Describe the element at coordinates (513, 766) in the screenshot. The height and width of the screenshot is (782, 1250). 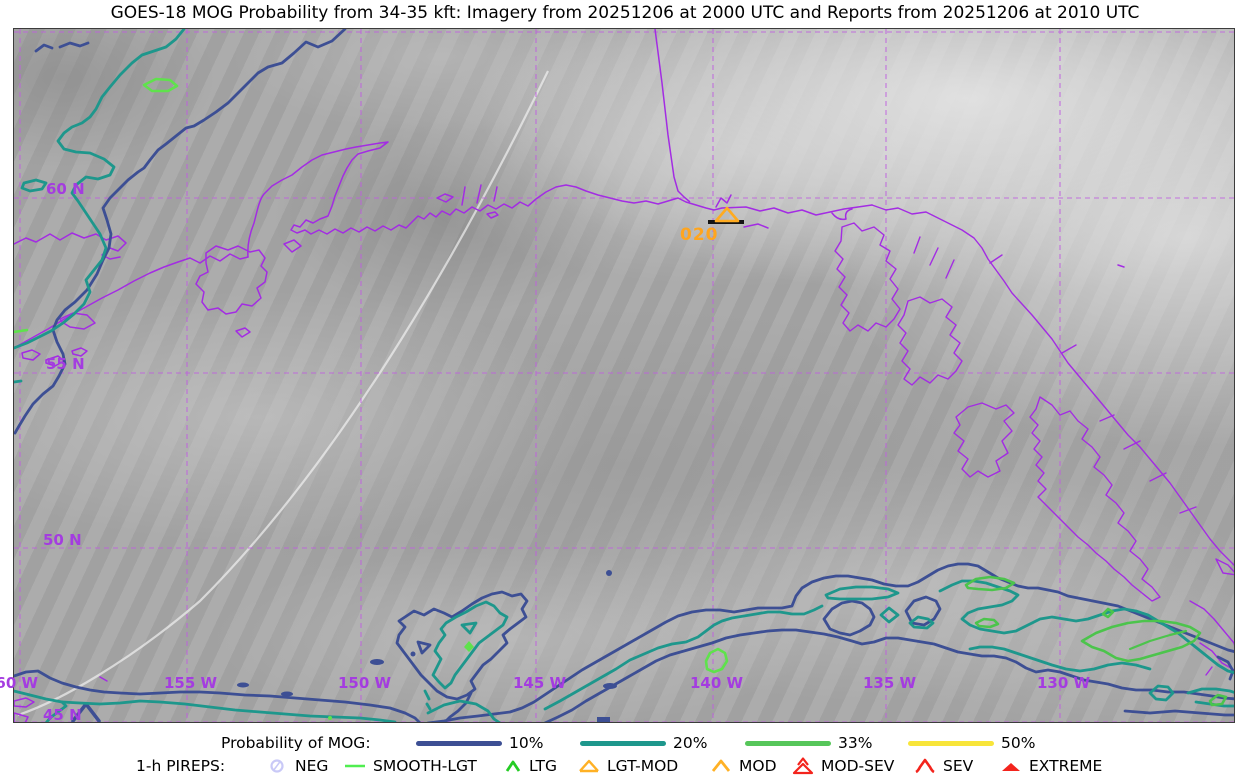
I see `ltg-caret-icon` at that location.